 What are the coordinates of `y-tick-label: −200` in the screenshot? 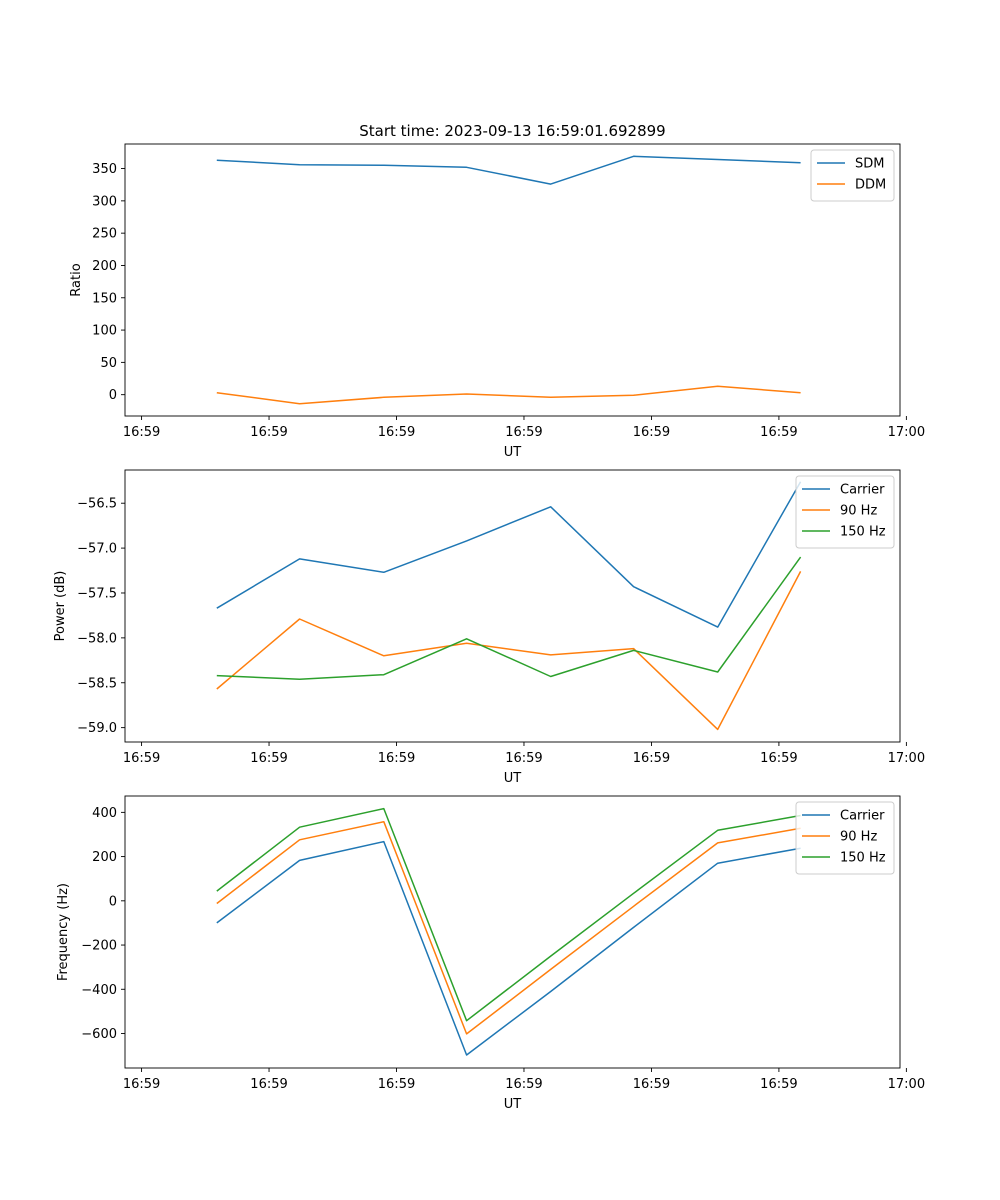 It's located at (99, 946).